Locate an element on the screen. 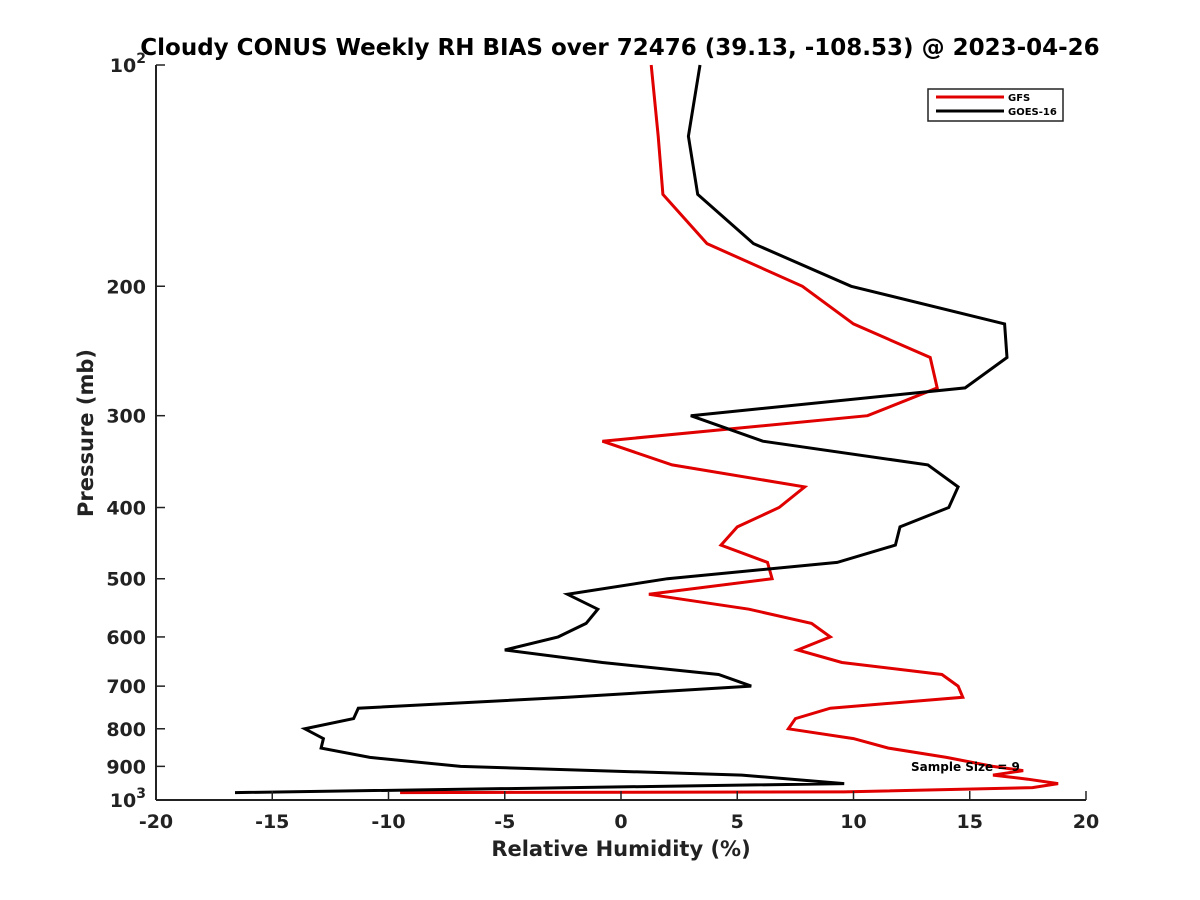 The width and height of the screenshot is (1200, 900). y-tick-label: 400 is located at coordinates (126, 509).